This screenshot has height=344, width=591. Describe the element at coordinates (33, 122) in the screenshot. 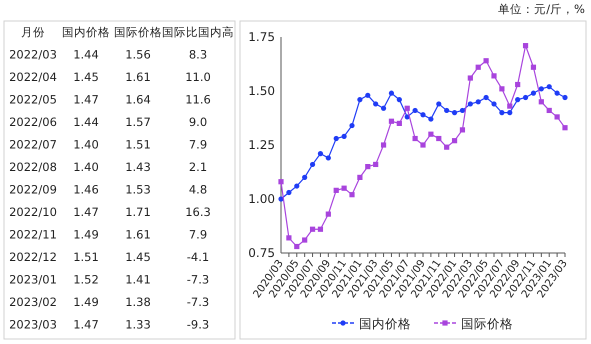

I see `category-label: 2022/06` at that location.